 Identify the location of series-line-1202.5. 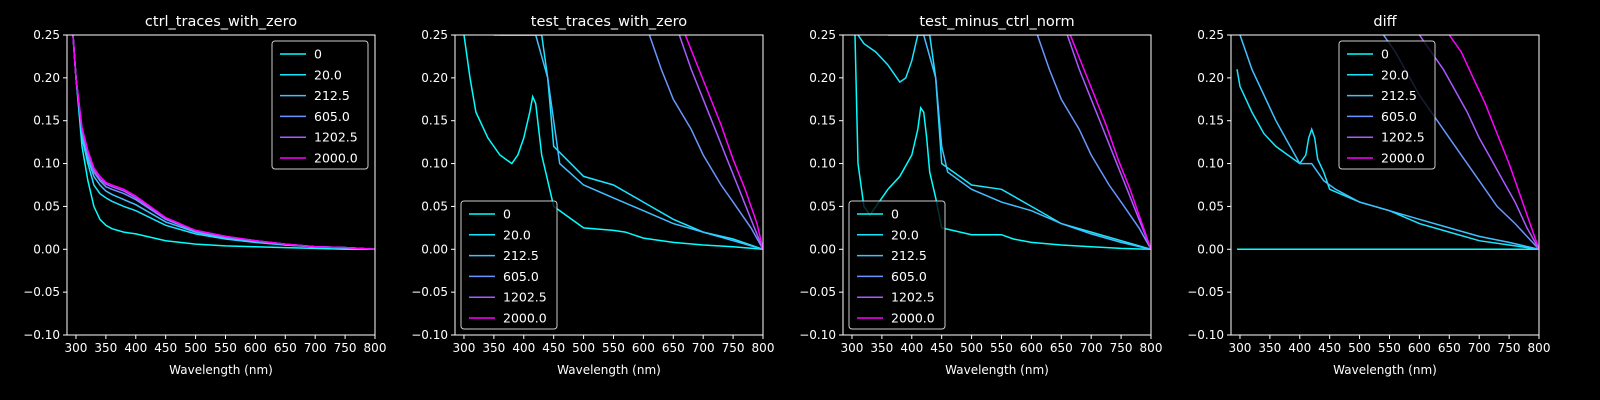
(1478, 142).